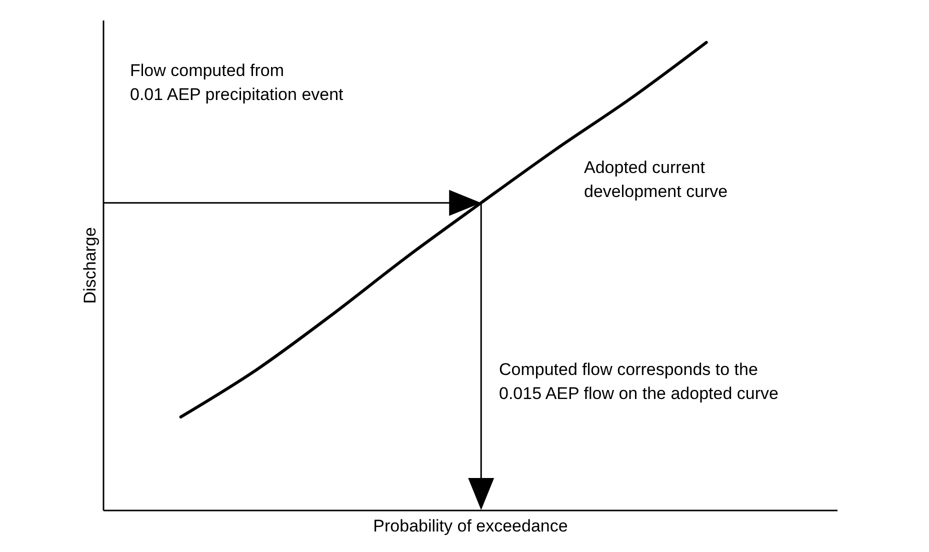 This screenshot has width=929, height=552. What do you see at coordinates (470, 526) in the screenshot?
I see `x-axis-title: Probability of exceedance` at bounding box center [470, 526].